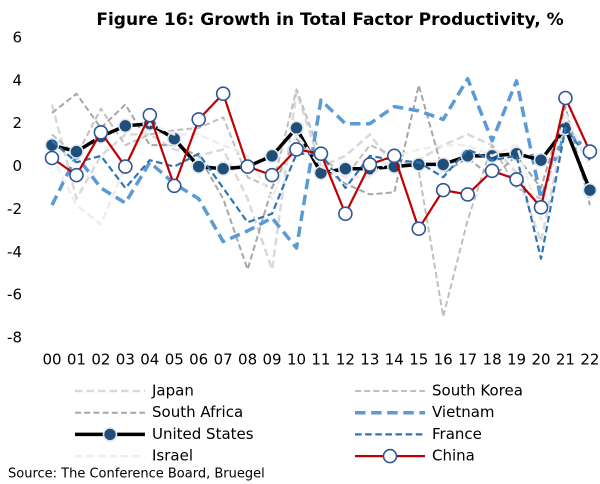  I want to click on legend-label: South Africa, so click(197, 412).